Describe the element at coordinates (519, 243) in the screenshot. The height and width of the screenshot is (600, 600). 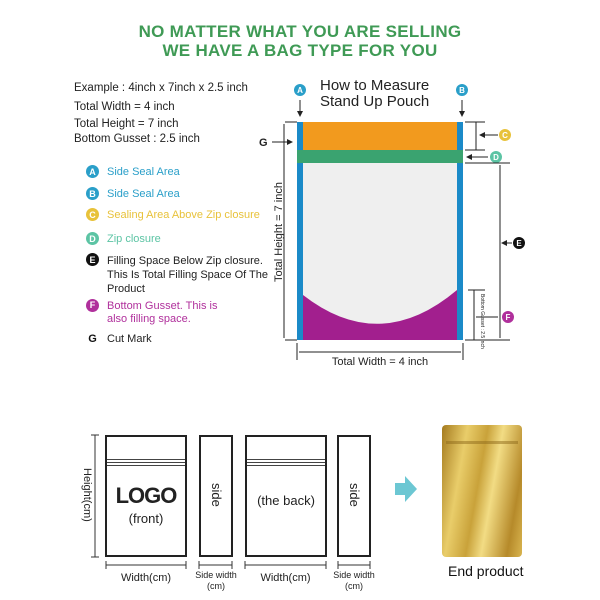
I see `svg-text: E` at that location.